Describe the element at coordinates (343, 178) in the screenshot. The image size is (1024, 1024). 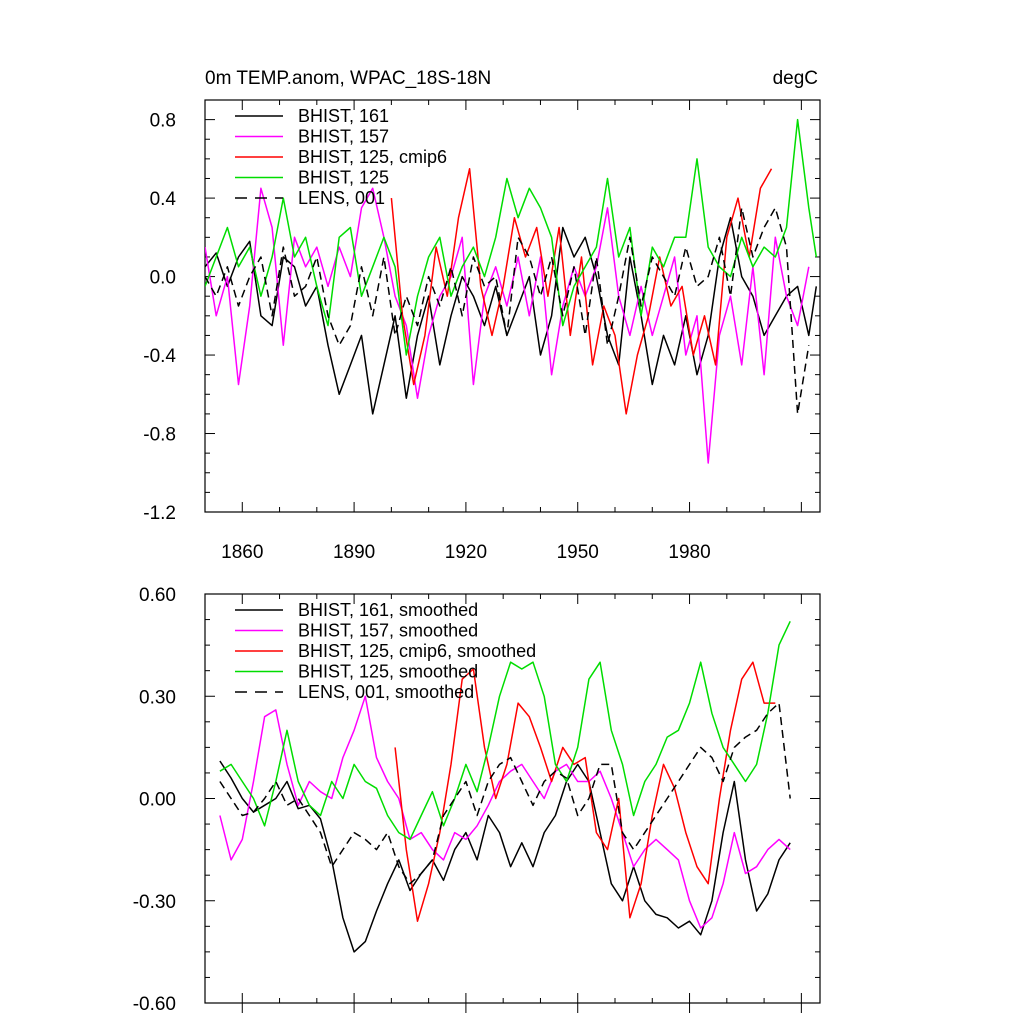
I see `legend-label: BHIST, 125` at that location.